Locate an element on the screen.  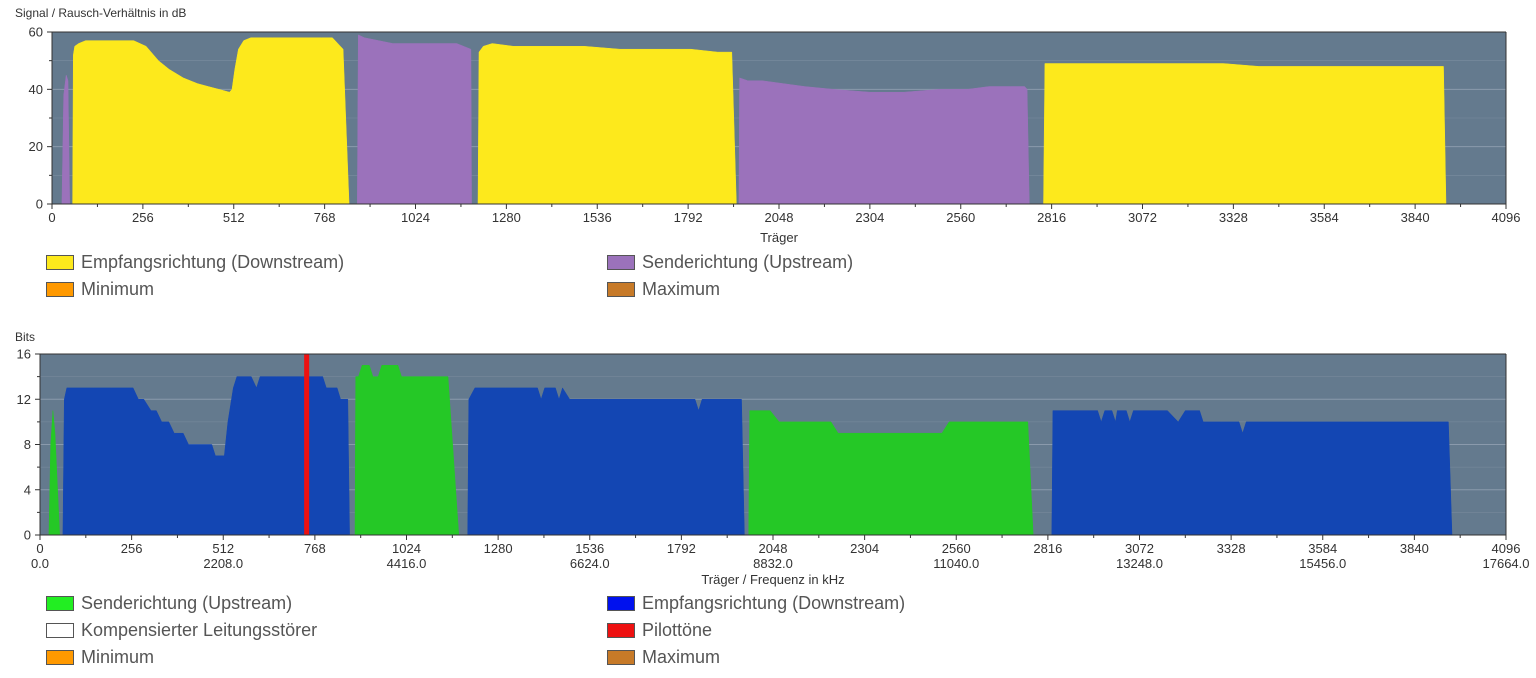
snr-x-tick-label: 0 is located at coordinates (51, 217).